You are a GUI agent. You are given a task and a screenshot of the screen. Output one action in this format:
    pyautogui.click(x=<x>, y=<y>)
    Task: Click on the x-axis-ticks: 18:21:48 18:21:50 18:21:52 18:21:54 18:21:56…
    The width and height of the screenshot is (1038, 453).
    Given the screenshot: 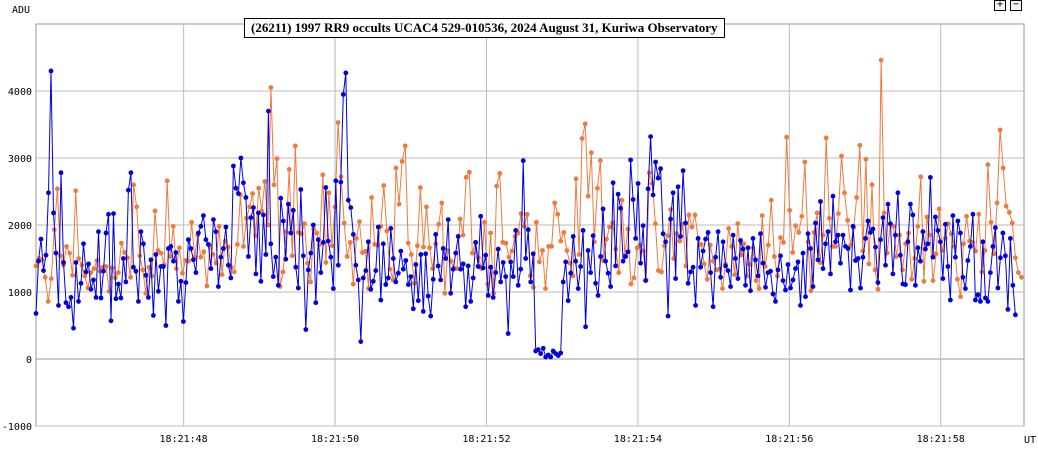 What is the action you would take?
    pyautogui.click(x=562, y=439)
    